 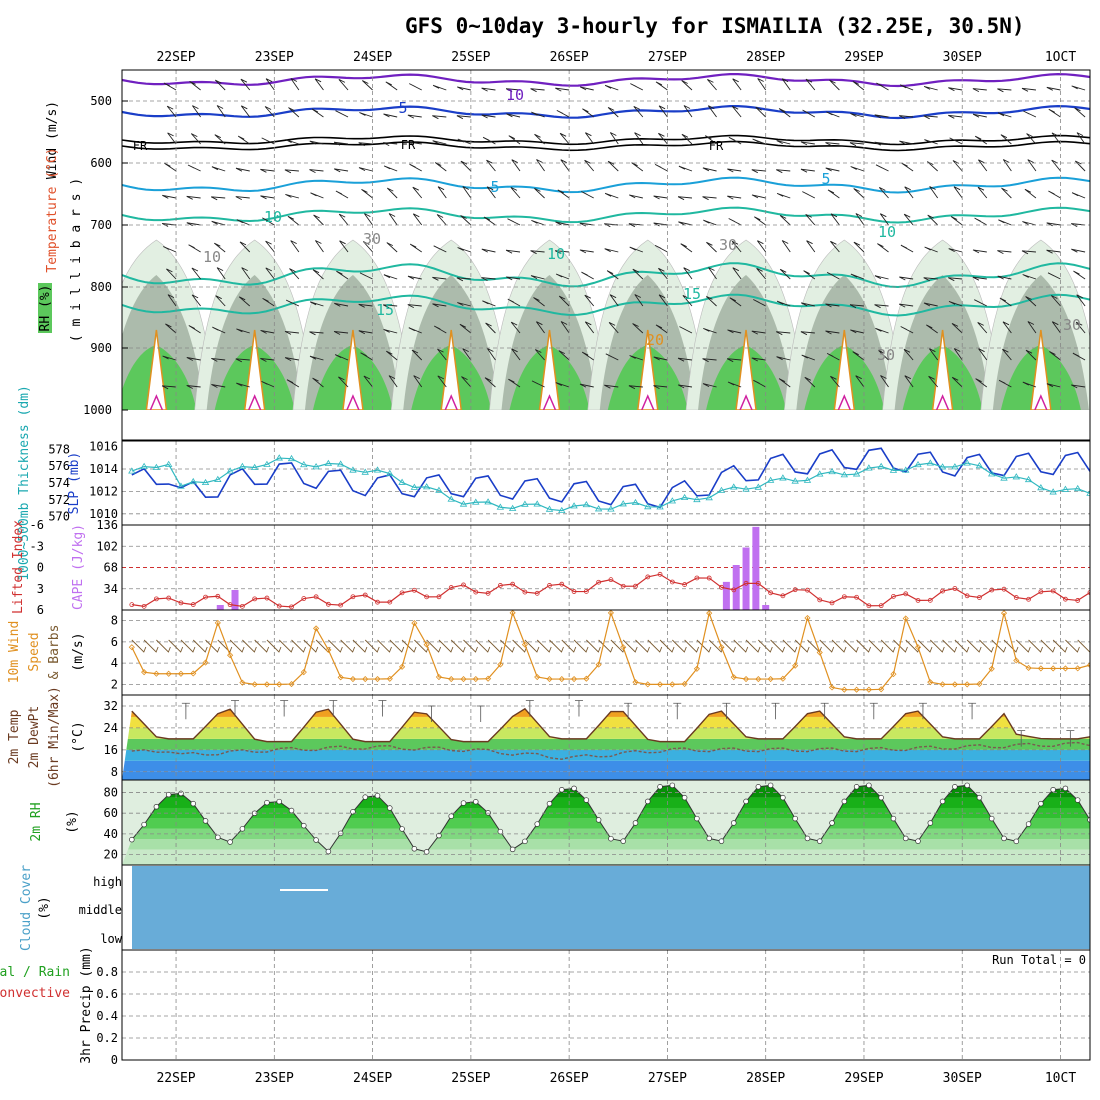 I want to click on precip-tick-label: 0.6, so click(x=107, y=994).